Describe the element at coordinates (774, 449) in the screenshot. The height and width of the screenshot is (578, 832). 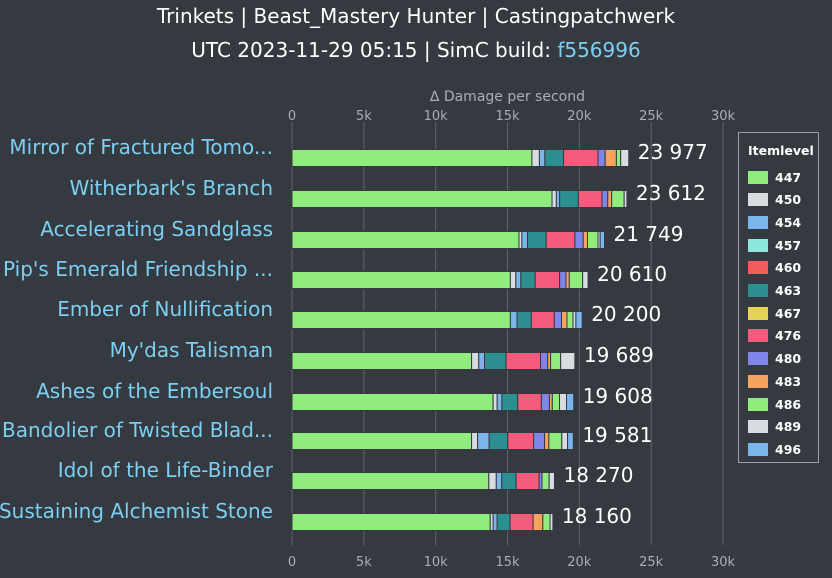
I see `legend-item: 496` at that location.